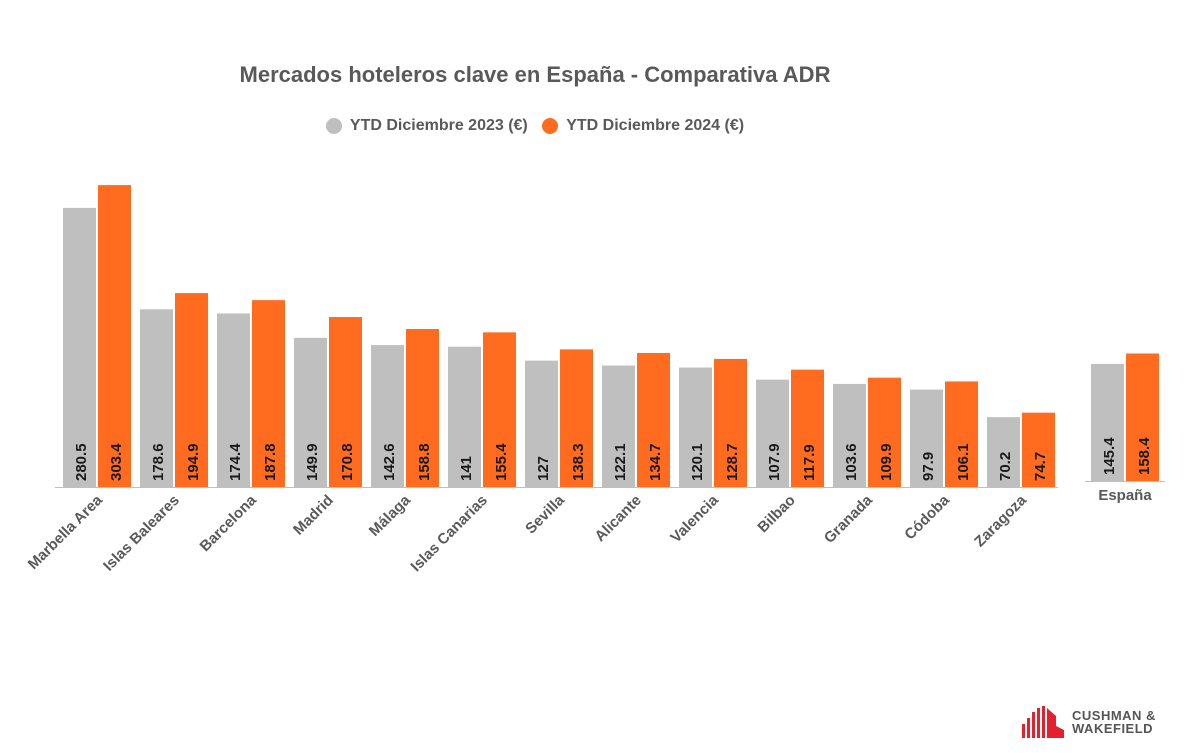 Image resolution: width=1200 pixels, height=753 pixels. What do you see at coordinates (424, 462) in the screenshot?
I see `data-label: 158.8` at bounding box center [424, 462].